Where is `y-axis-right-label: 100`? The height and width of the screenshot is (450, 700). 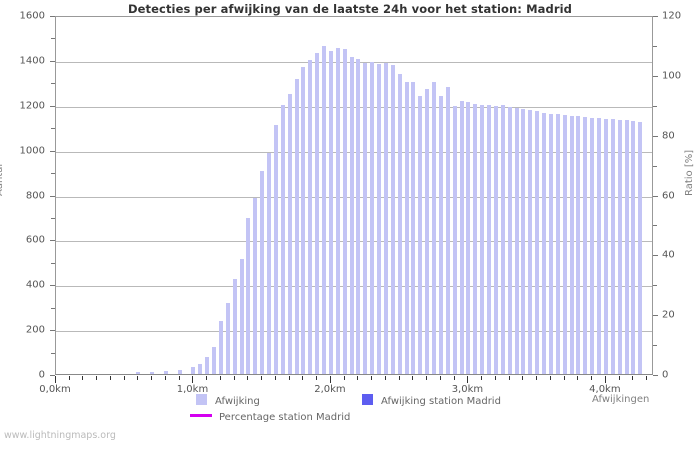
y-axis-right-label: 100 is located at coordinates (672, 76).